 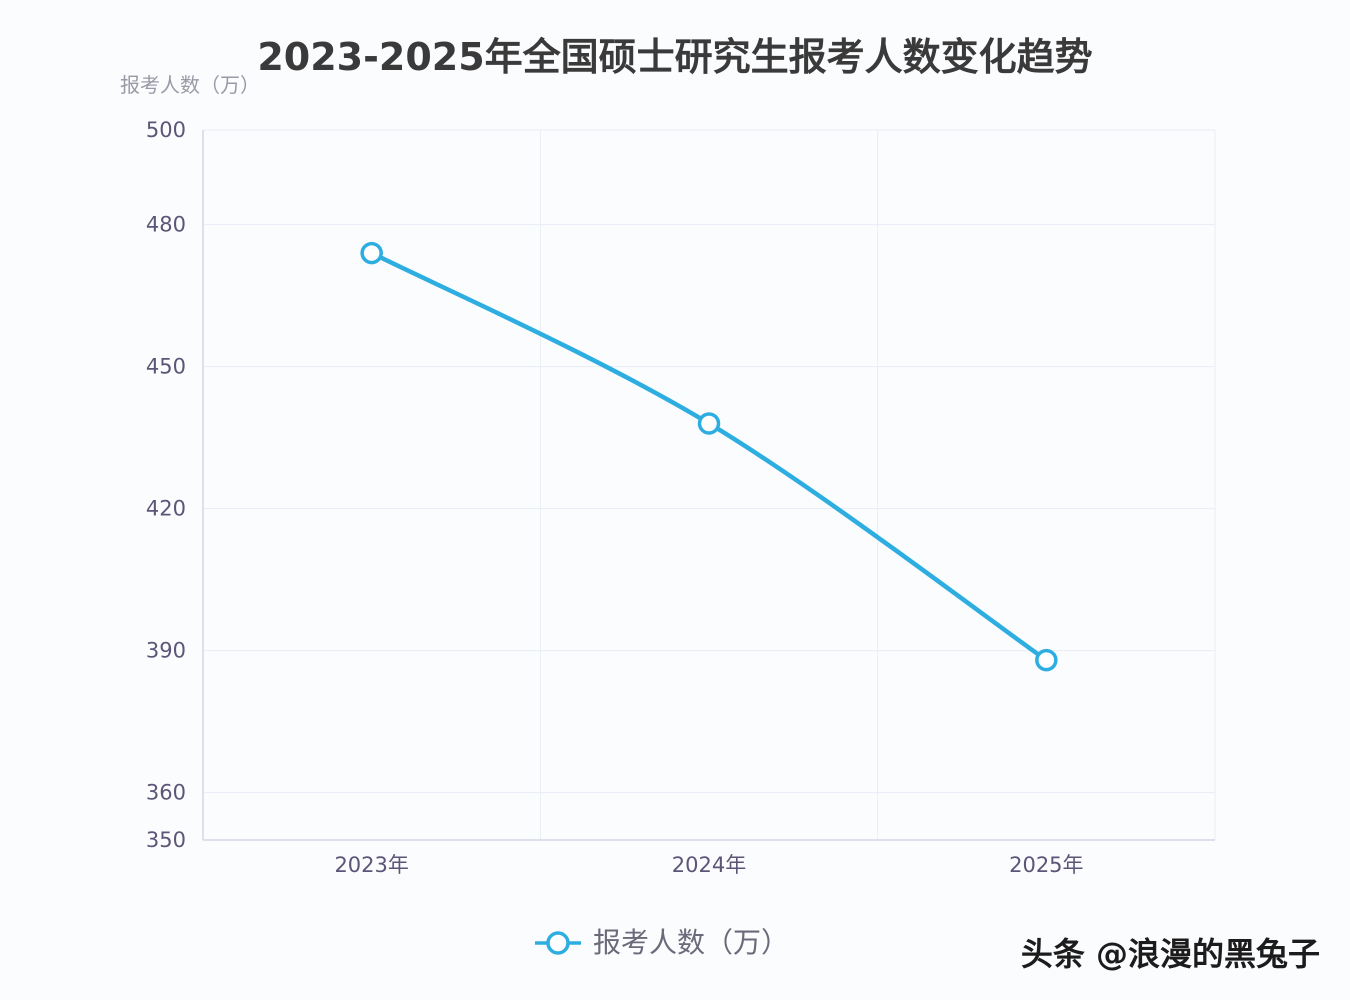 I want to click on x-tick-label: 2025年, so click(x=1046, y=865).